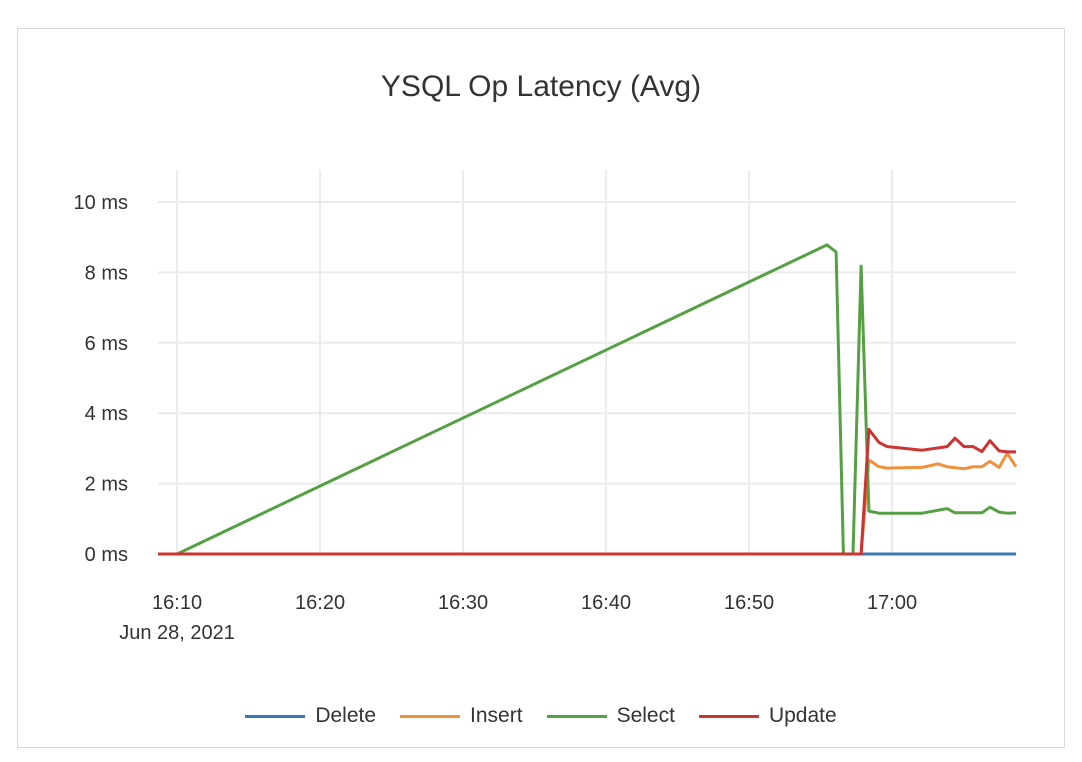  What do you see at coordinates (588, 503) in the screenshot?
I see `series-line-insert` at bounding box center [588, 503].